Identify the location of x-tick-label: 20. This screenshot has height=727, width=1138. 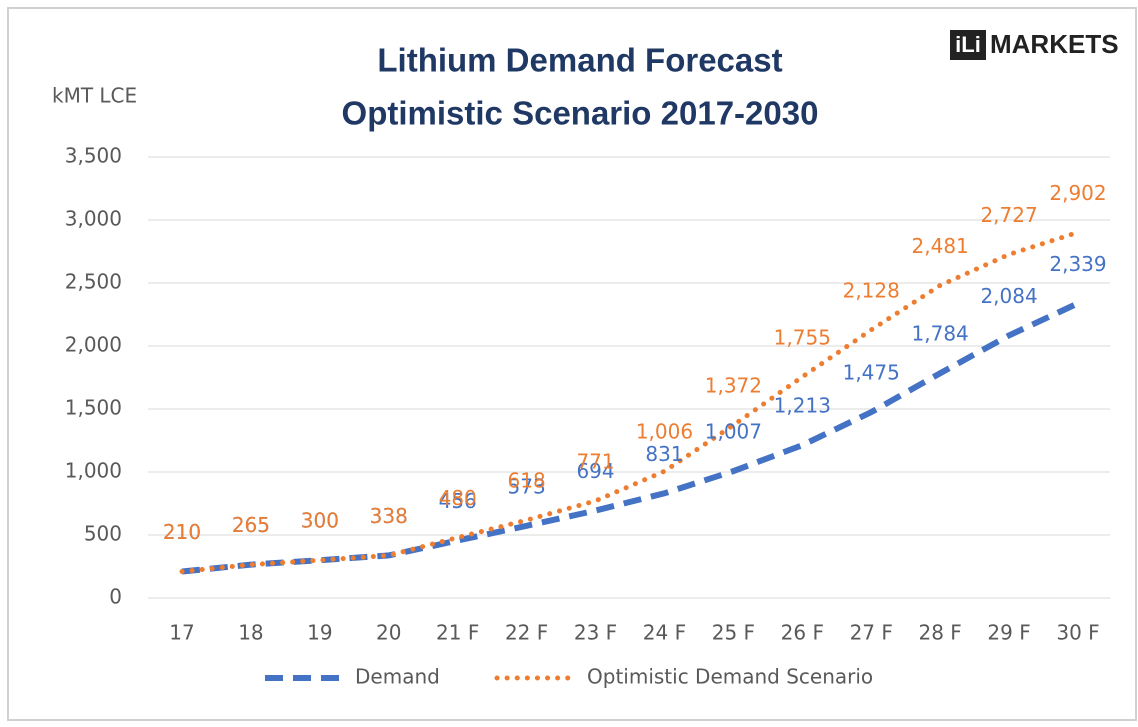
(388, 633).